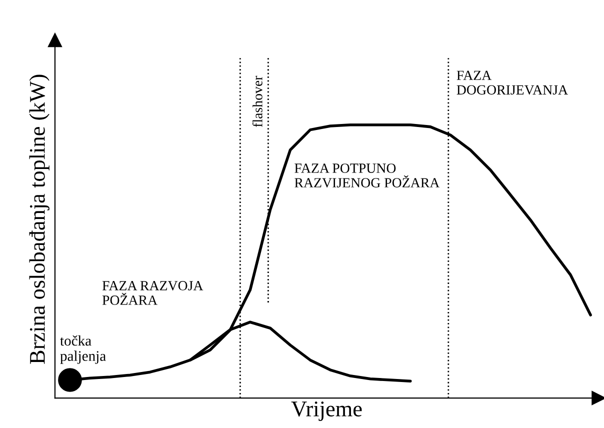 The width and height of the screenshot is (604, 428). What do you see at coordinates (257, 101) in the screenshot?
I see `annotation: flashover` at bounding box center [257, 101].